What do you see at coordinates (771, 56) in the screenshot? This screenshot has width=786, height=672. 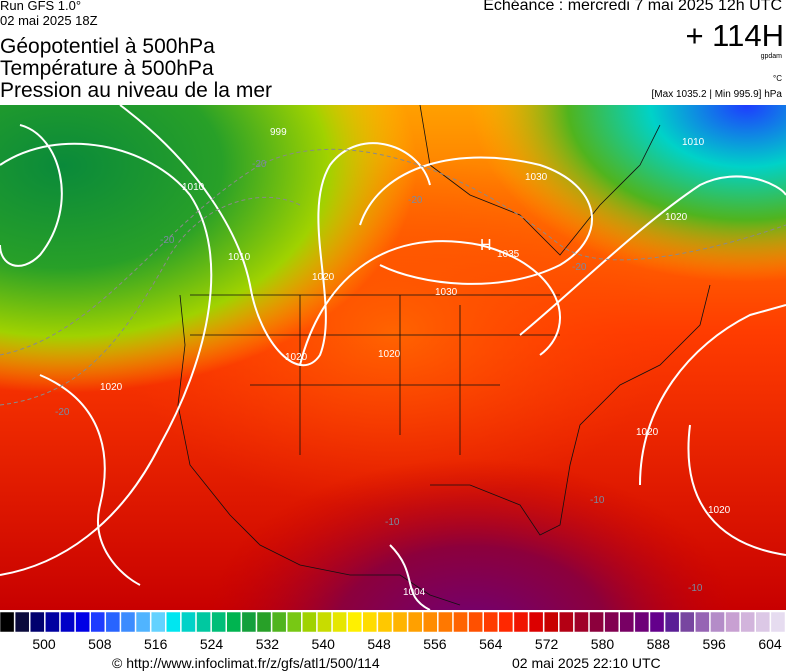 I see `unit-geo: gpdam` at bounding box center [771, 56].